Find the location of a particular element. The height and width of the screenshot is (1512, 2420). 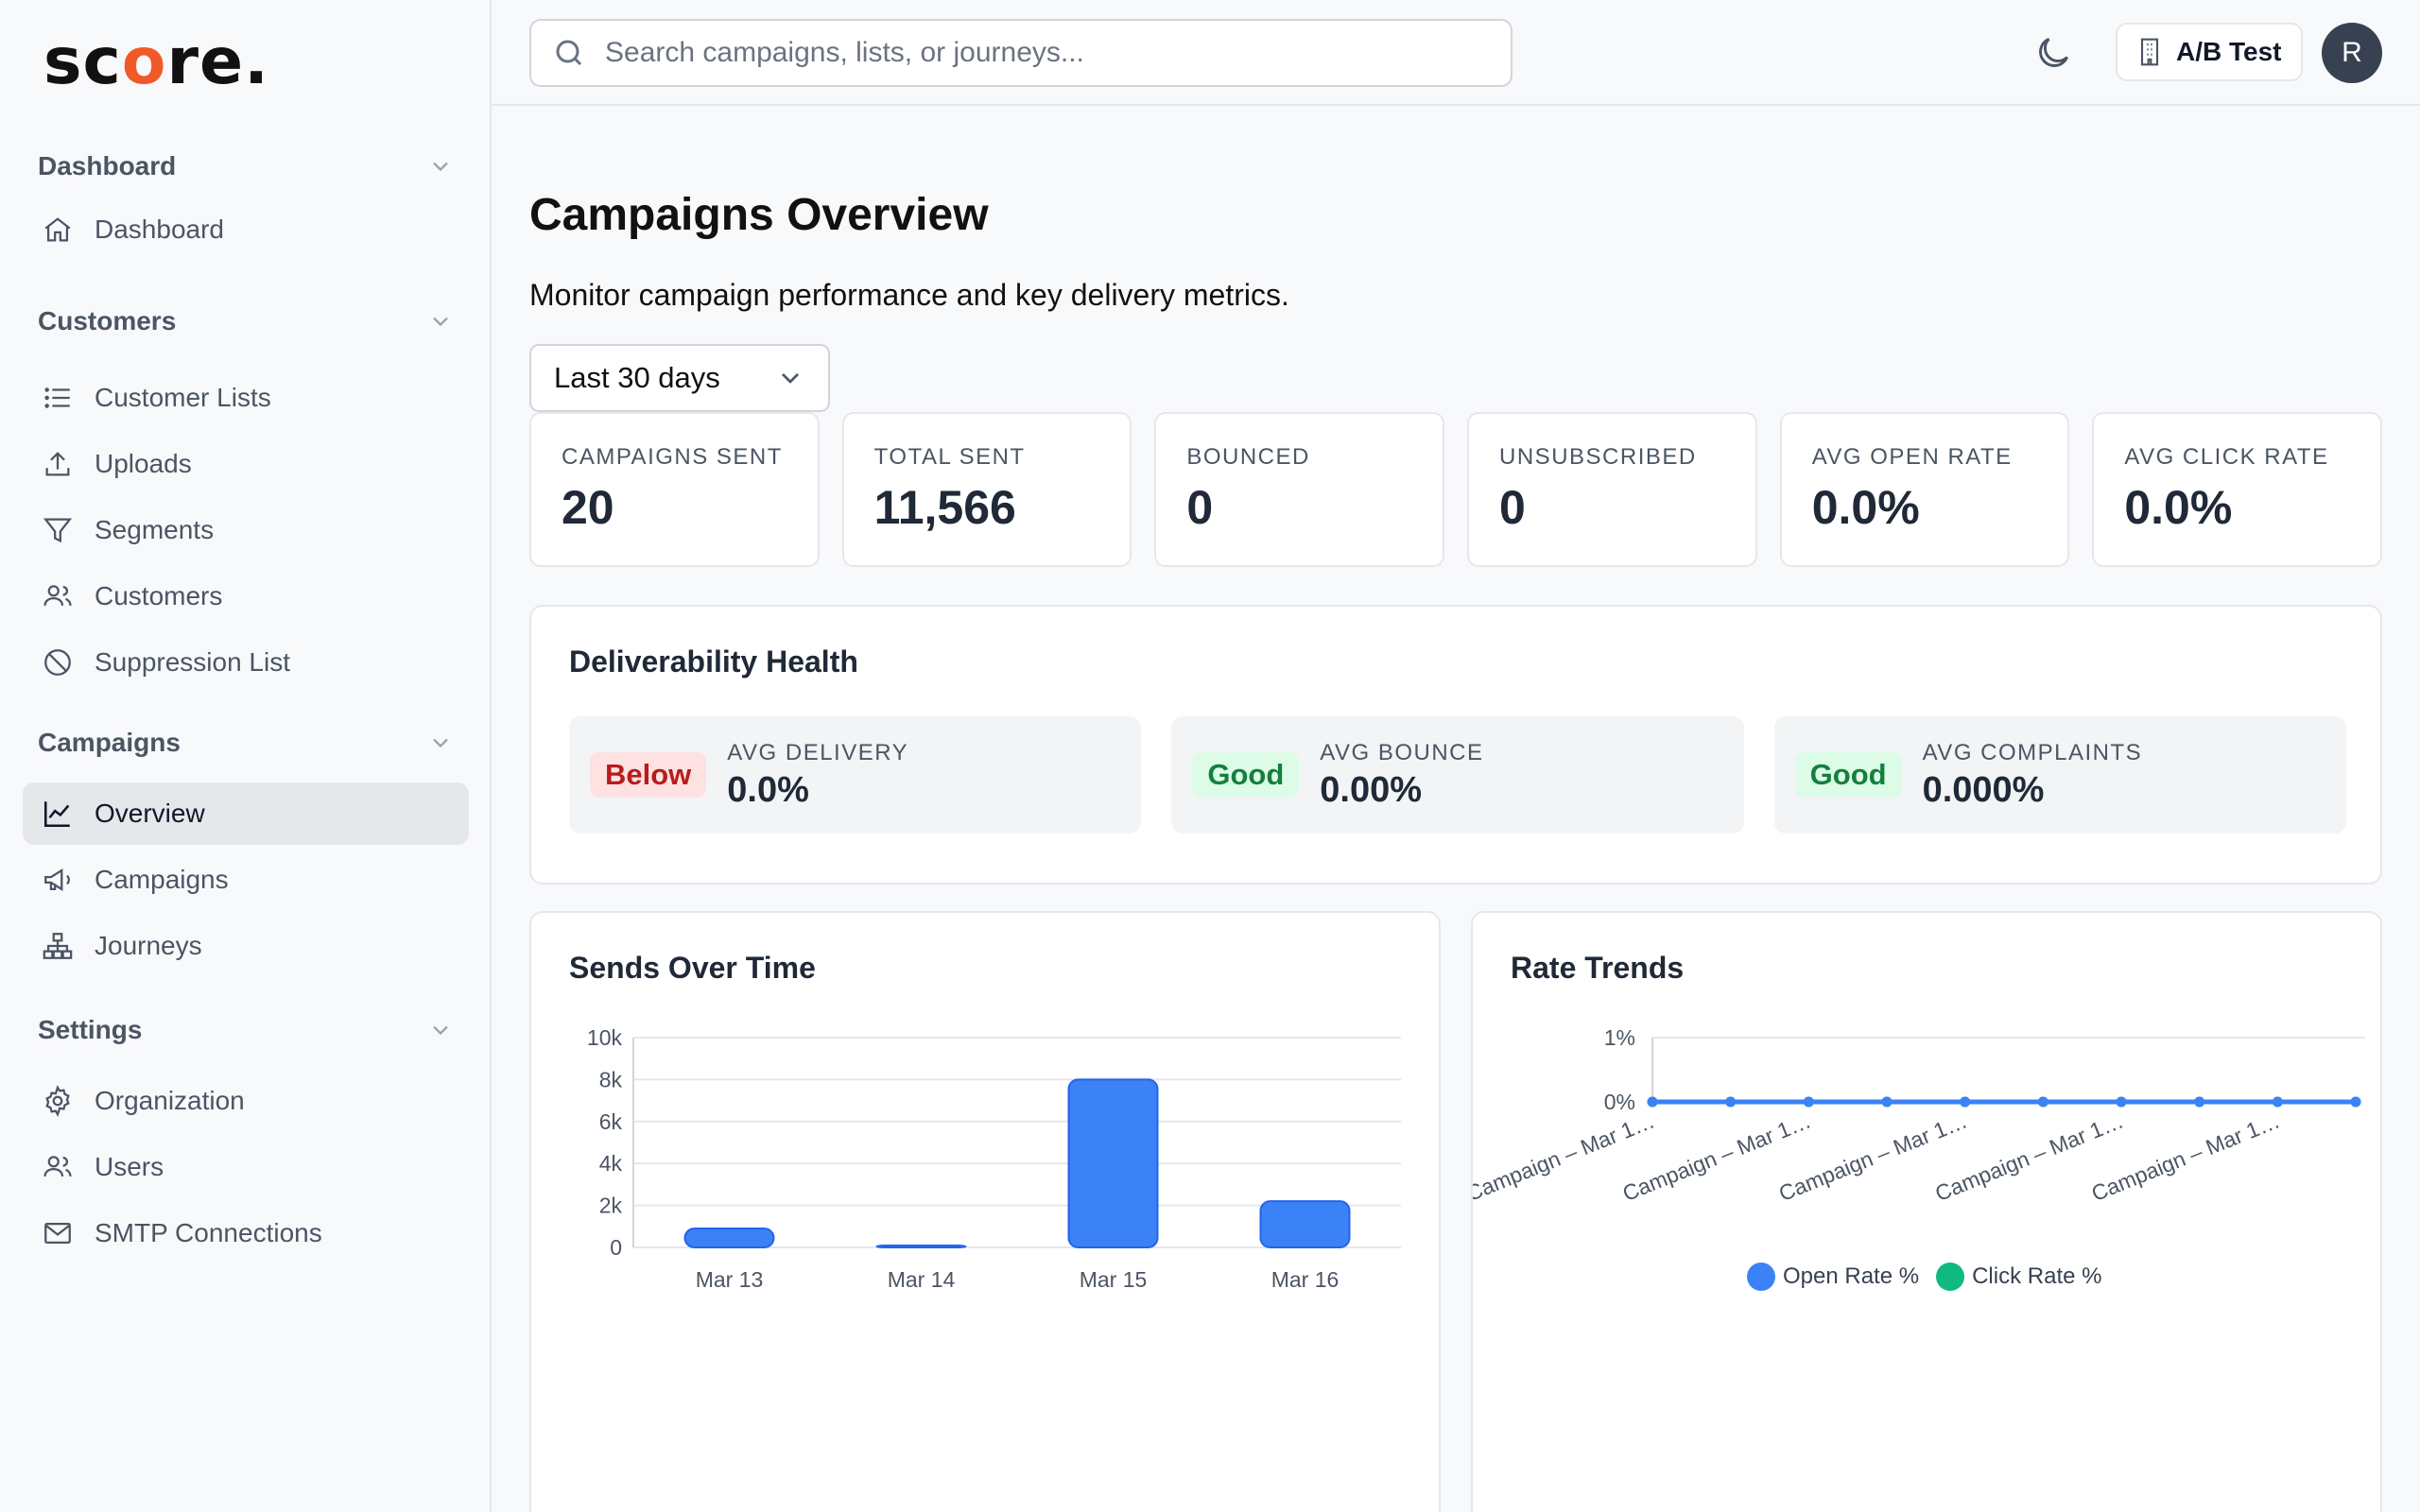

group-toggle-campaigns: Campaigns is located at coordinates (246, 742).